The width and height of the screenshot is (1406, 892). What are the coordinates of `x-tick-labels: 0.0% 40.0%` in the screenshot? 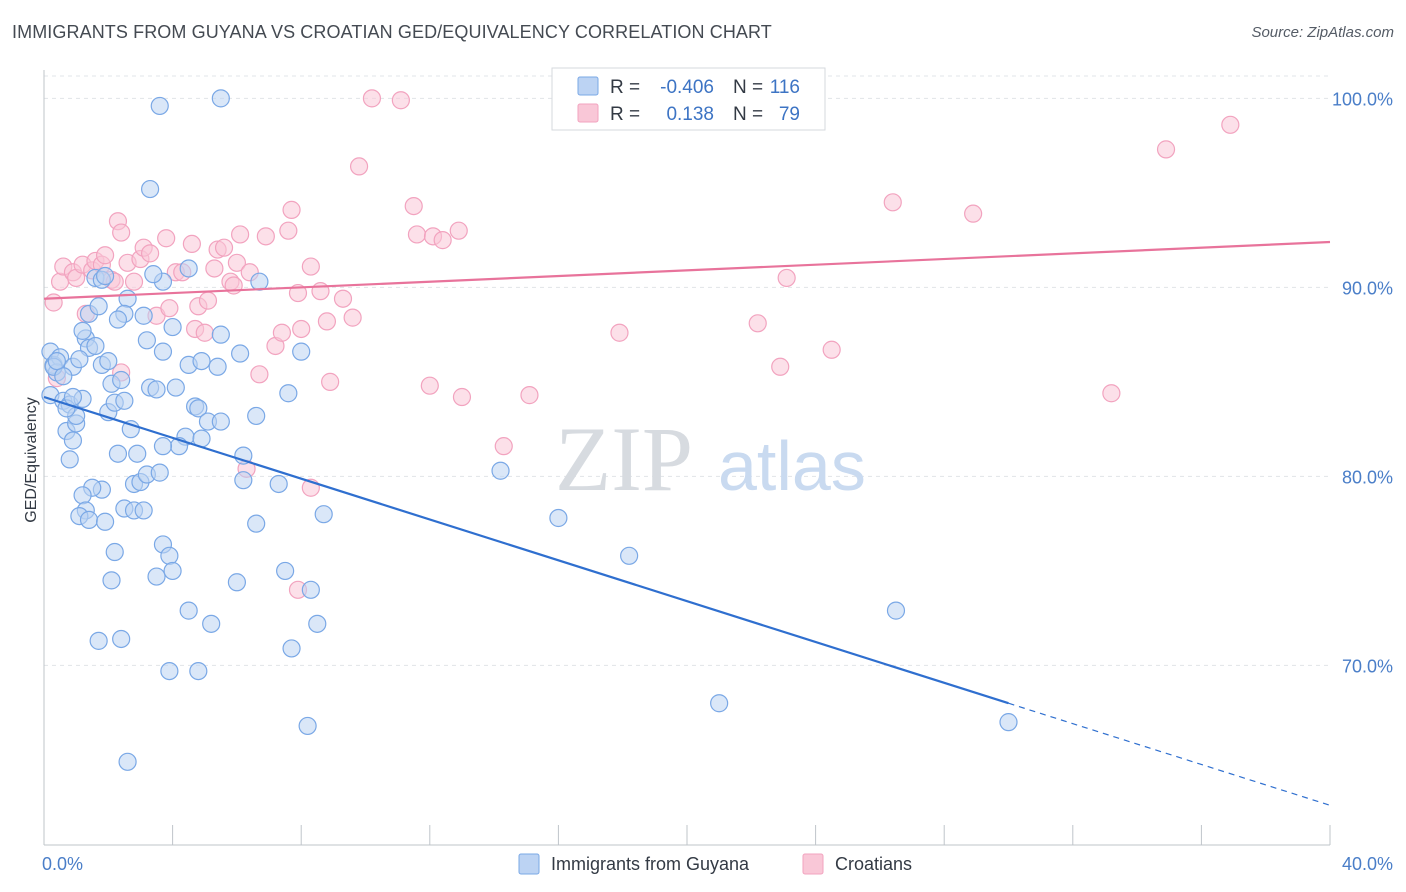 It's located at (717, 864).